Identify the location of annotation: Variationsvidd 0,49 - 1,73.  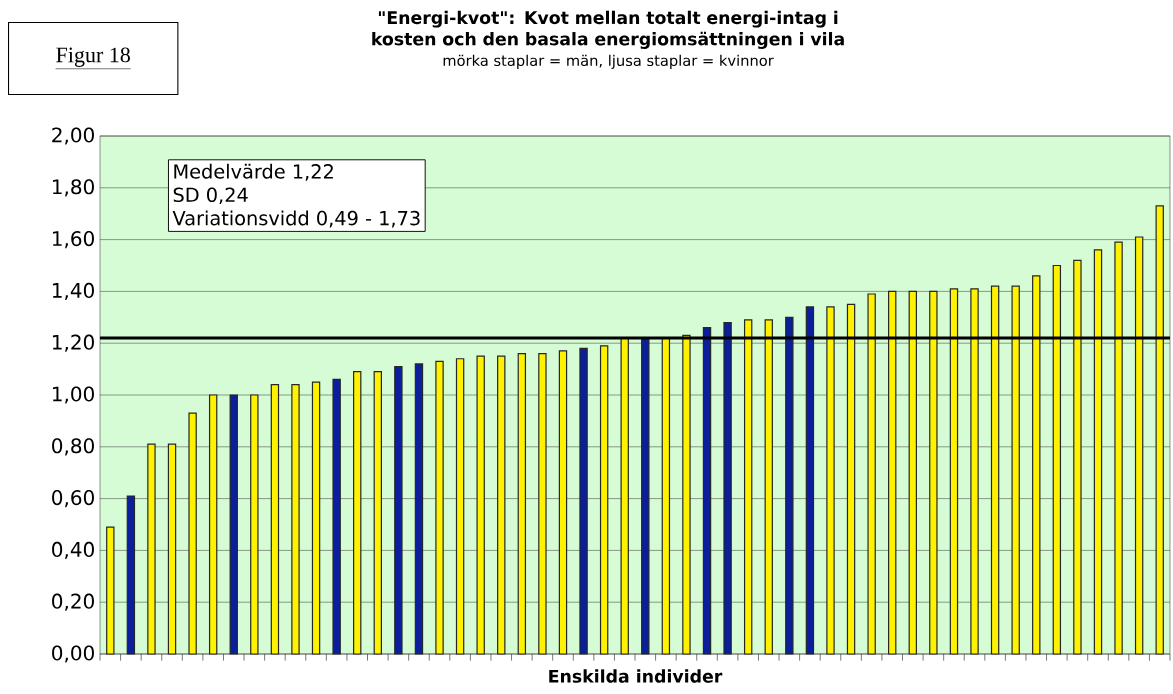
(296, 219).